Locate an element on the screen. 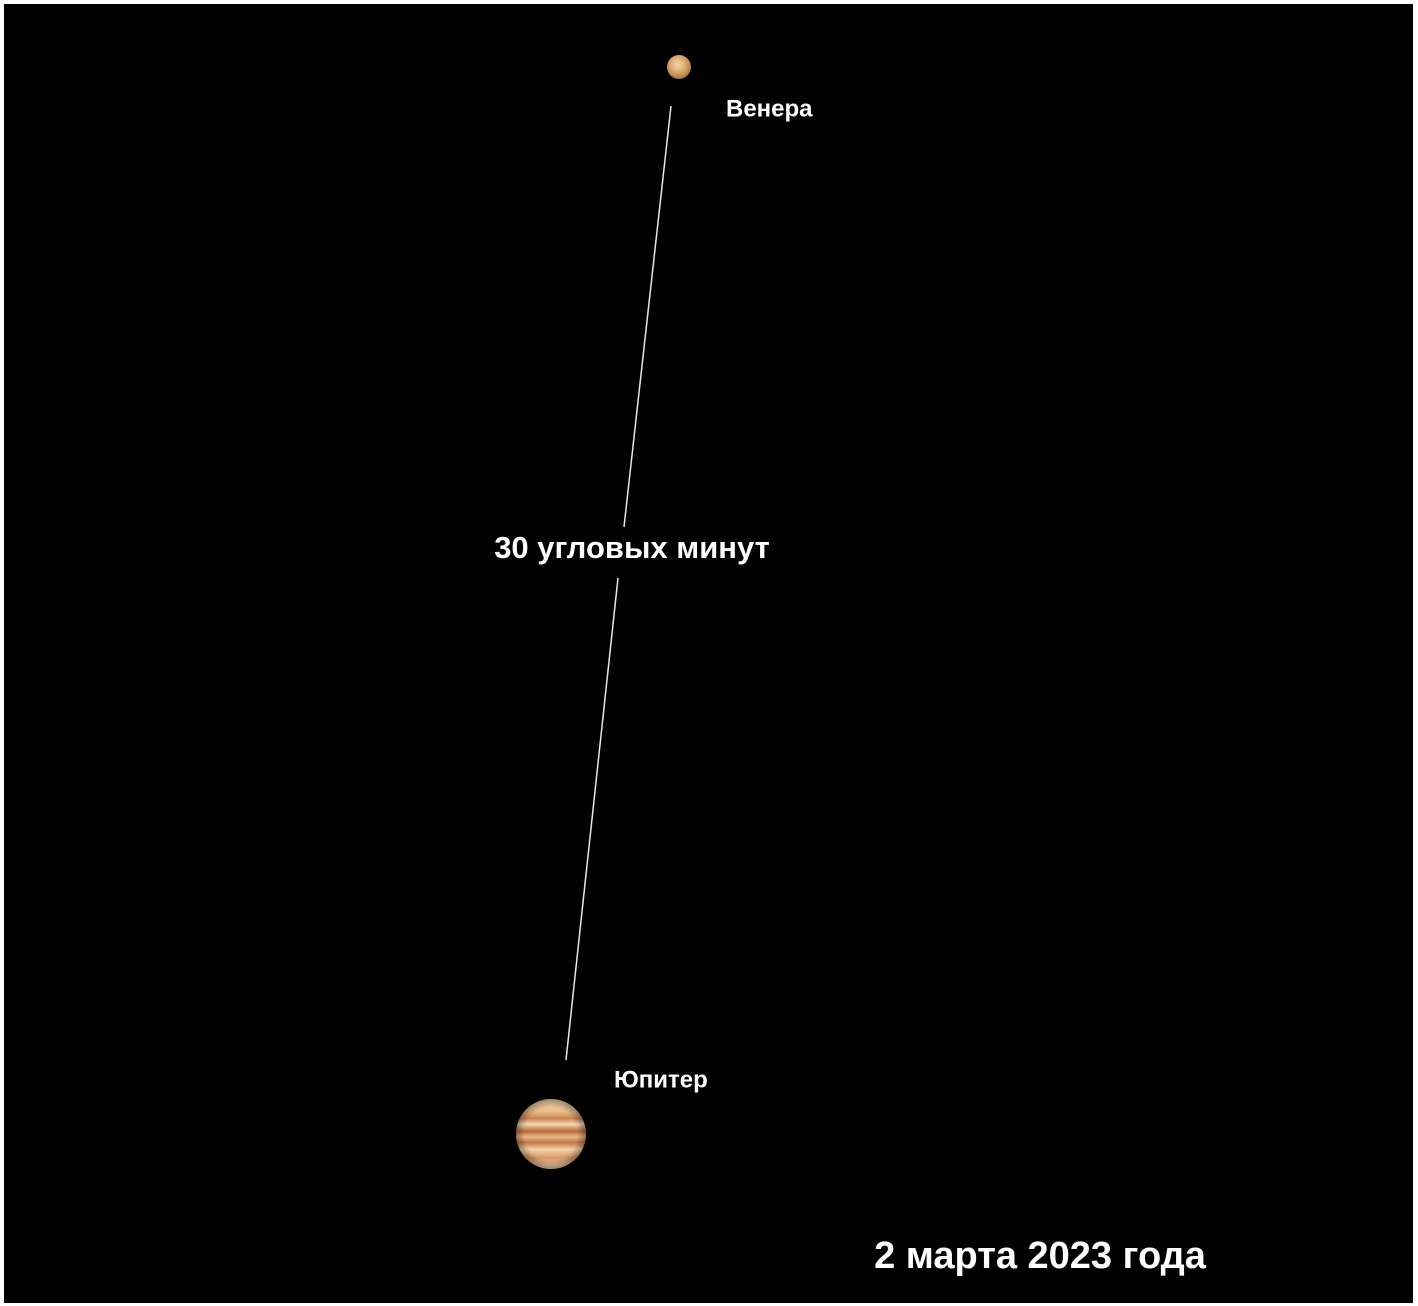  date-label: 2 марта 2023 года is located at coordinates (1040, 1256).